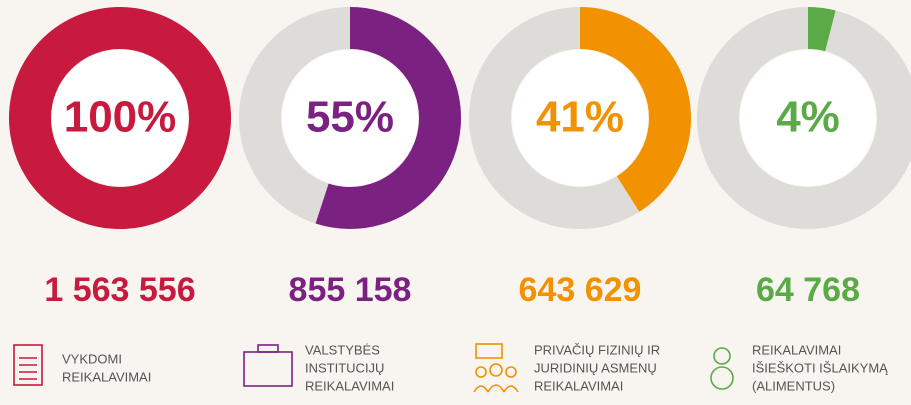  What do you see at coordinates (342, 349) in the screenshot?
I see `category-label: VALSTYBĖS` at bounding box center [342, 349].